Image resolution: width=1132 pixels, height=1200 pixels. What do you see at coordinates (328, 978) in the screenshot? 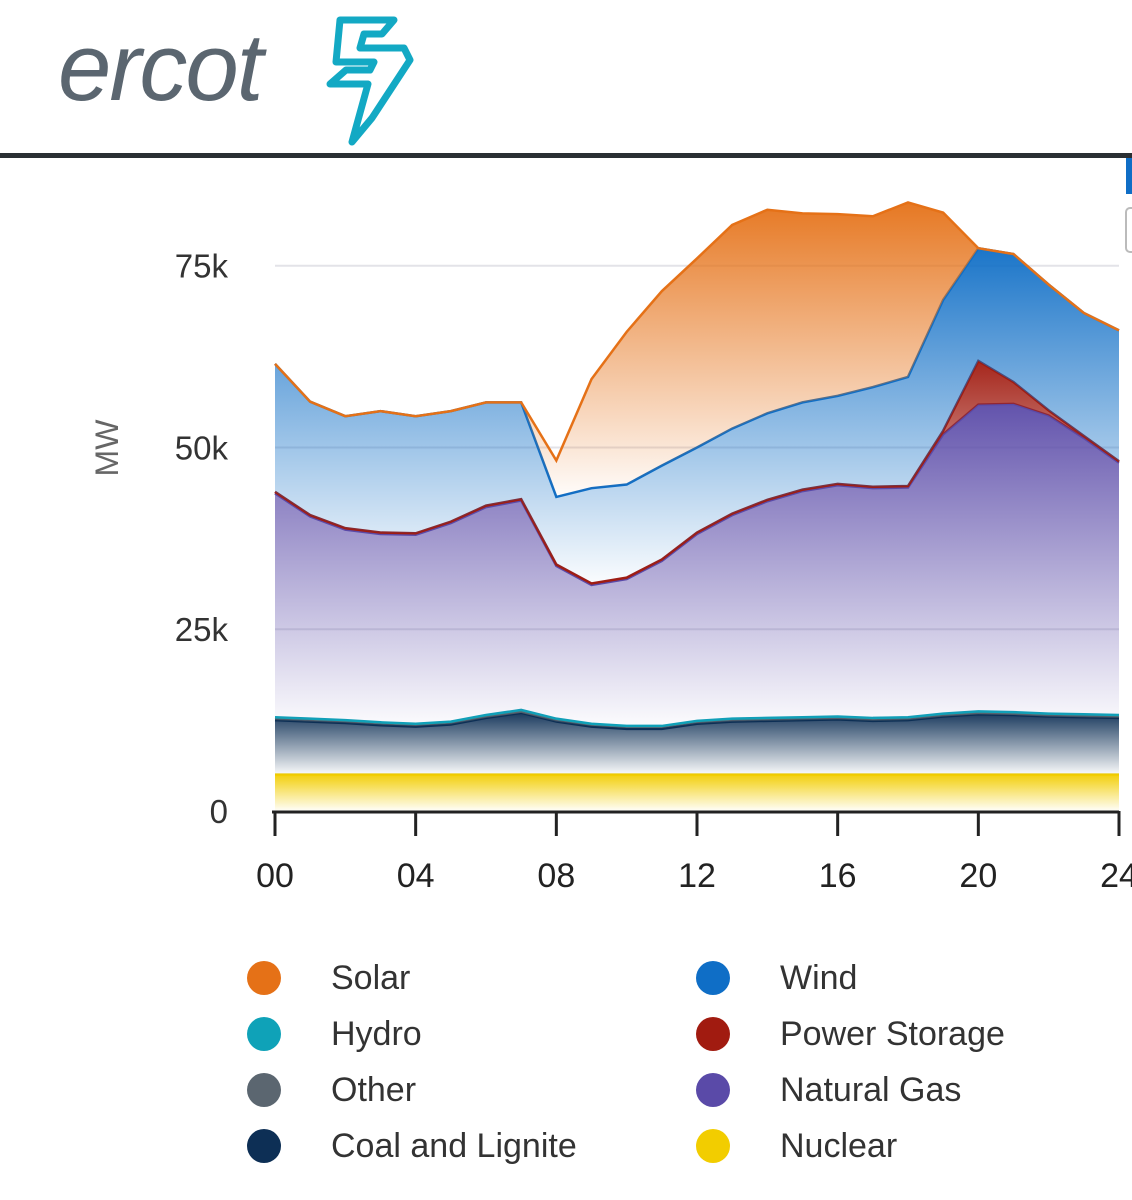
I see `legend-item-solar: Solar` at bounding box center [328, 978].